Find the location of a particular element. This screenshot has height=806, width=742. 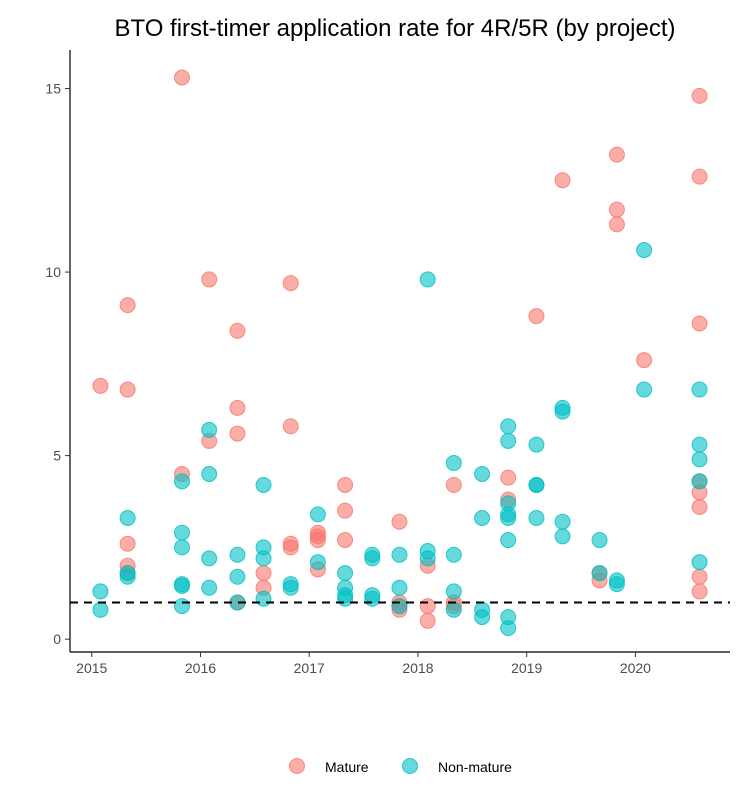

x-tick-label: 2020 is located at coordinates (635, 668).